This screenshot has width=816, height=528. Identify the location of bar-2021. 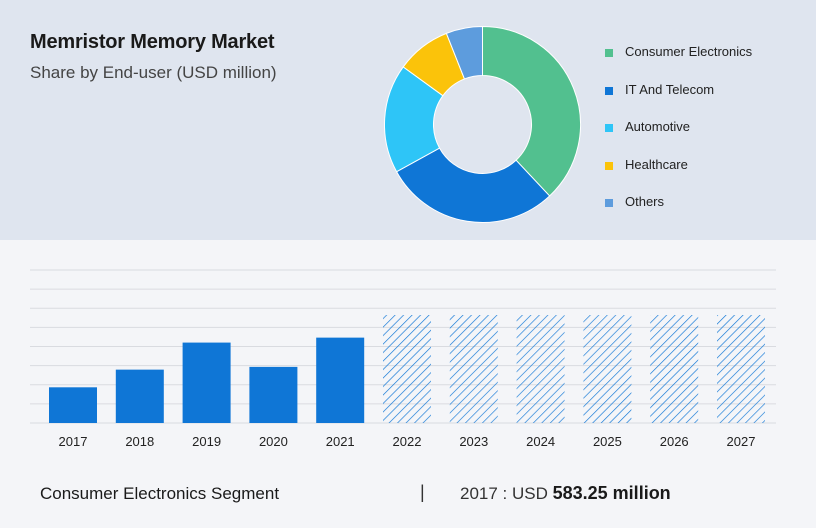
(340, 380).